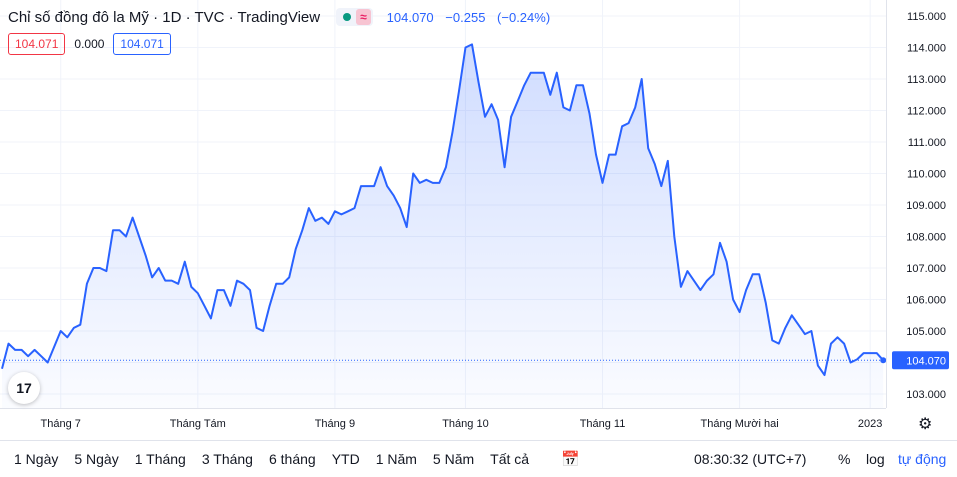  I want to click on range-5y-button: 5 Năm, so click(453, 459).